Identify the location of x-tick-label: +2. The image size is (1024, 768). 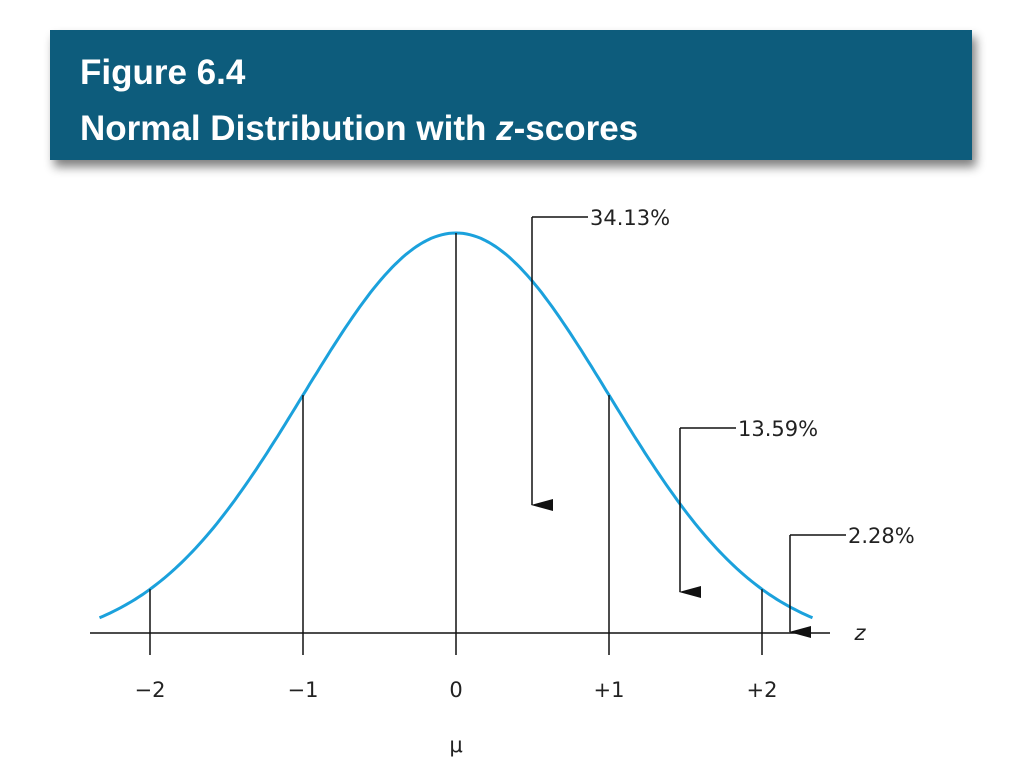
(762, 690).